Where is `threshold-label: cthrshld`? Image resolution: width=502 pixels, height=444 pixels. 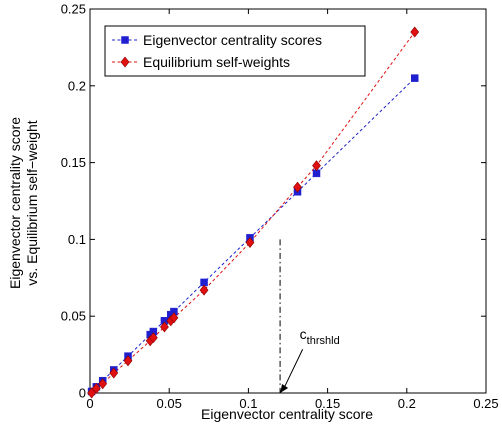
threshold-label: cthrshld is located at coordinates (320, 336).